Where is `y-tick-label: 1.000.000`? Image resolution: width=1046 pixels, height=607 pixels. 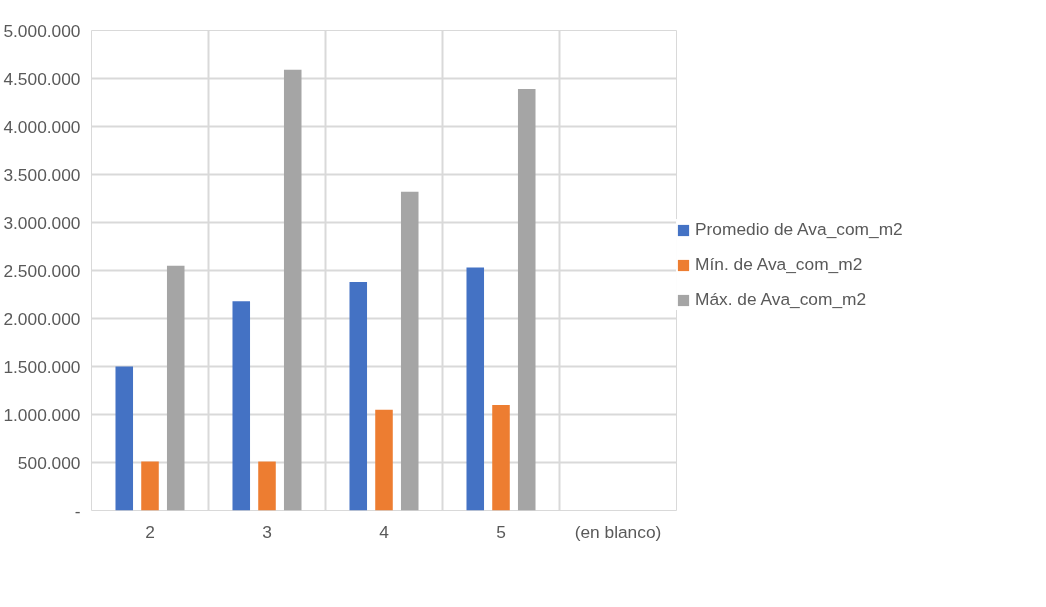
y-tick-label: 1.000.000 is located at coordinates (42, 414).